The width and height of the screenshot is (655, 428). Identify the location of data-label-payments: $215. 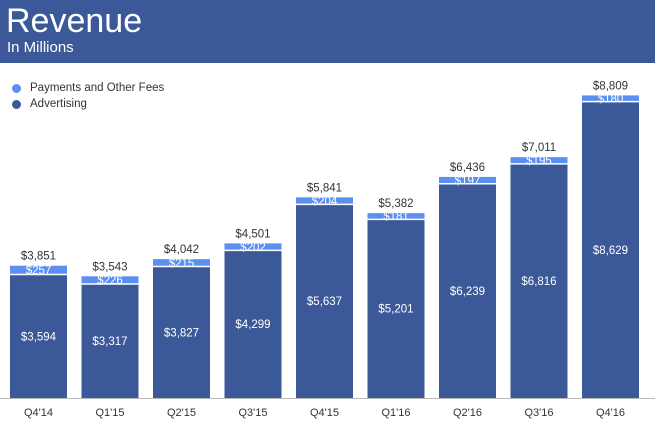
(182, 264).